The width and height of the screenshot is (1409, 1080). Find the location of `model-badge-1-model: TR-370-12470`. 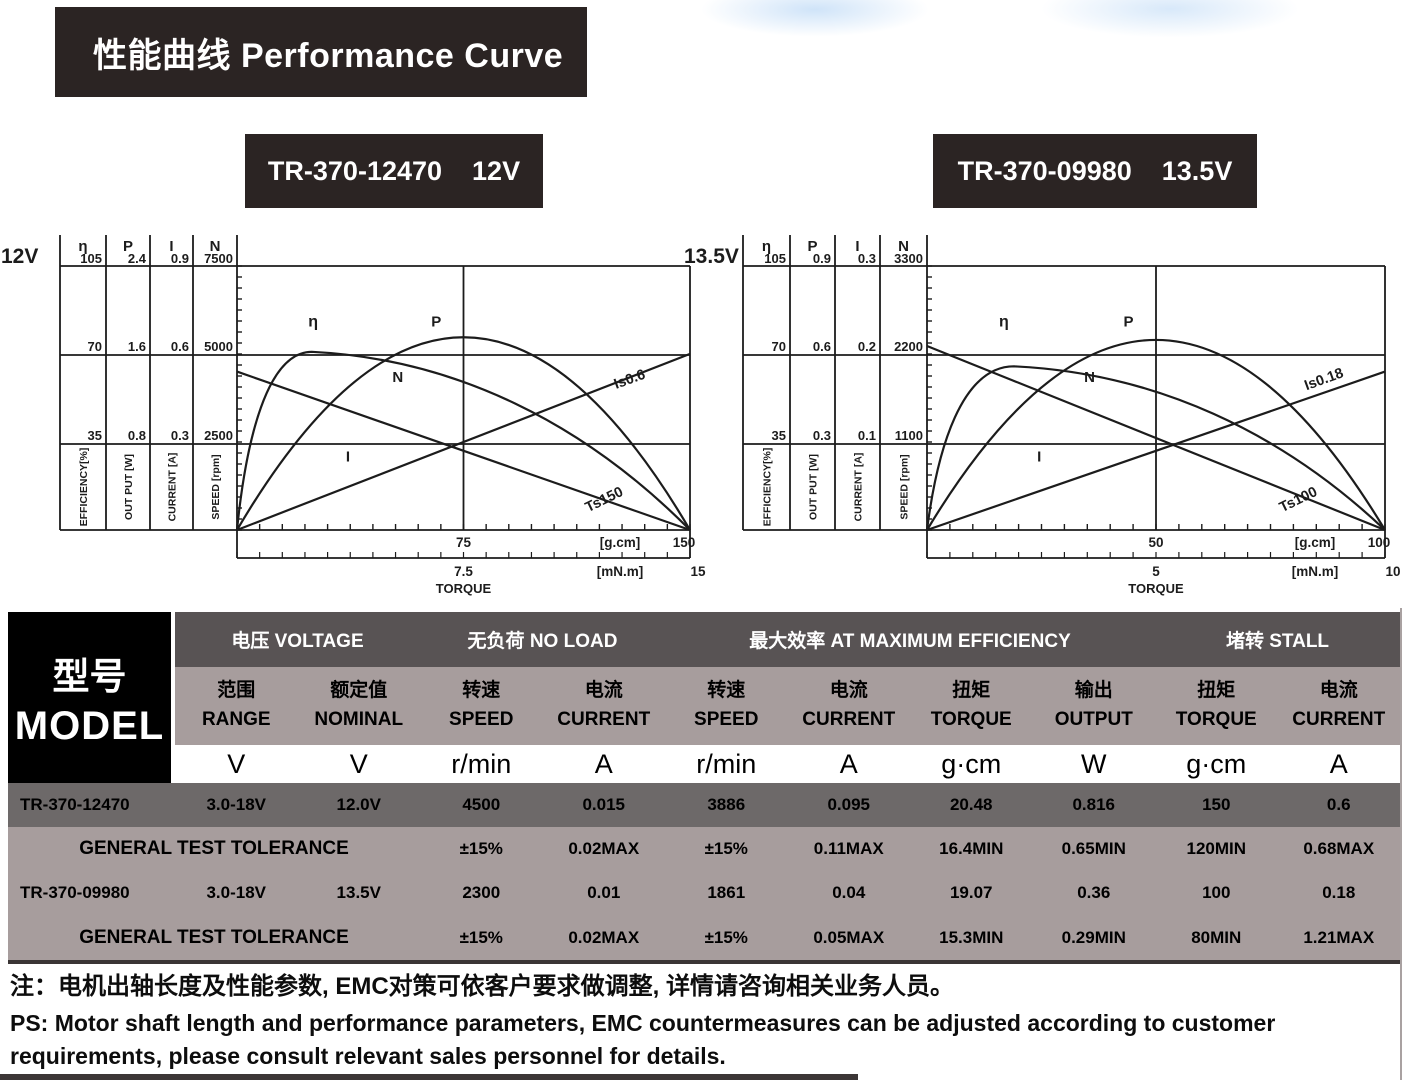

model-badge-1-model: TR-370-12470 is located at coordinates (355, 170).